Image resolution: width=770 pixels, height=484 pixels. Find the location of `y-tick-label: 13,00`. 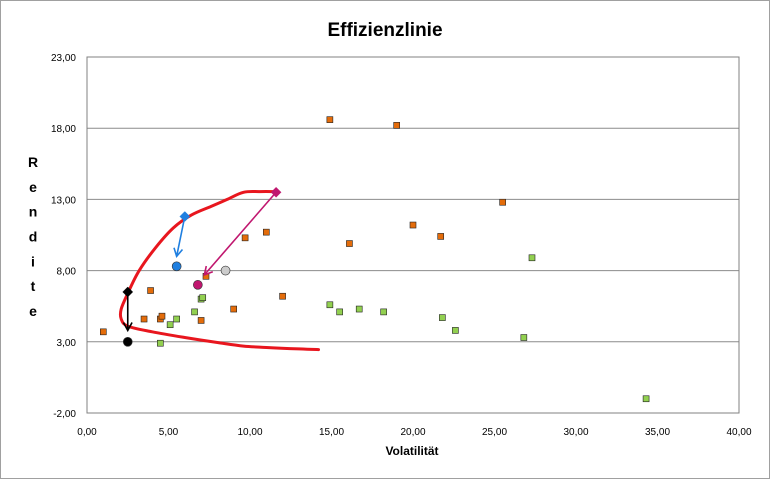

y-tick-label: 13,00 is located at coordinates (63, 200).